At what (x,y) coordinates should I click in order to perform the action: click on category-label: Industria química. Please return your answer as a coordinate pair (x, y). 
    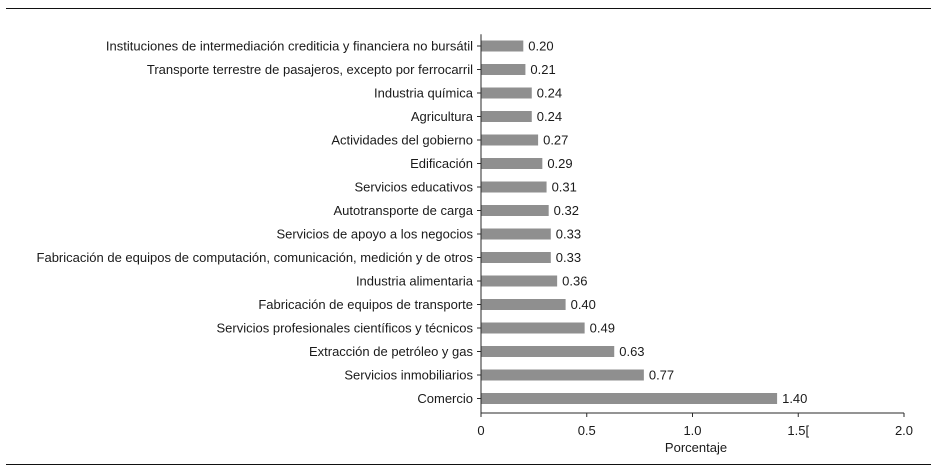
    Looking at the image, I should click on (424, 93).